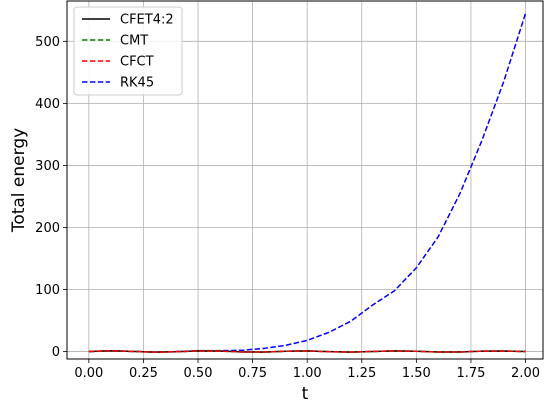  What do you see at coordinates (252, 373) in the screenshot?
I see `x-tick-label: 0.75` at bounding box center [252, 373].